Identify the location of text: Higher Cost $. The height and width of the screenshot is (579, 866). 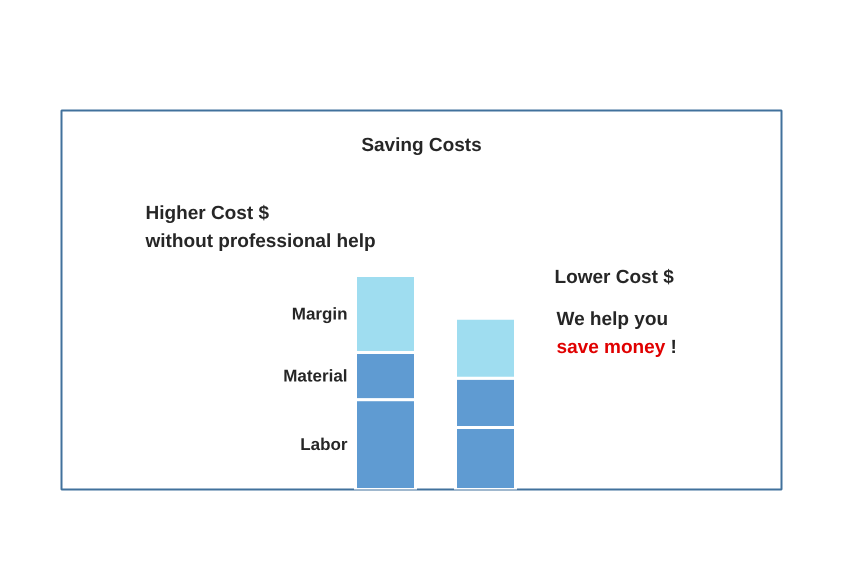
(208, 213).